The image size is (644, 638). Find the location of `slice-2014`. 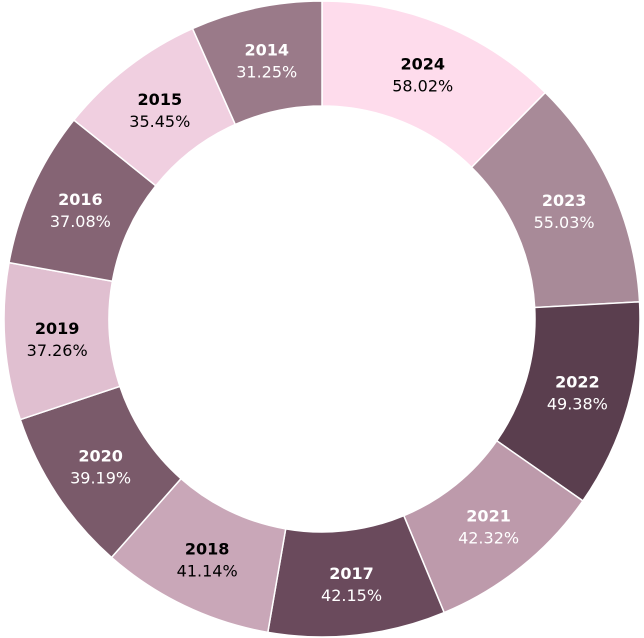

slice-2014 is located at coordinates (257, 63).